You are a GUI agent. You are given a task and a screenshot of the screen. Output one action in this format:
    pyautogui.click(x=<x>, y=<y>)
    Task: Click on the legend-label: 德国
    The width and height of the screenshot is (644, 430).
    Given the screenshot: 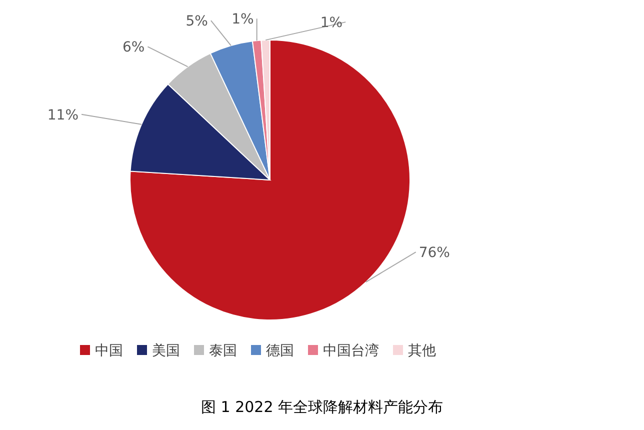 What is the action you would take?
    pyautogui.click(x=280, y=351)
    